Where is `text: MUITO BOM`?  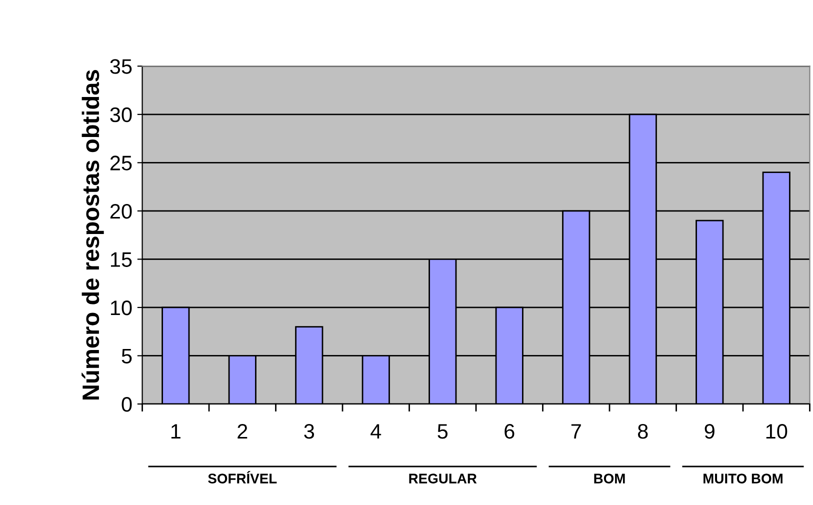
text: MUITO BOM is located at coordinates (743, 479).